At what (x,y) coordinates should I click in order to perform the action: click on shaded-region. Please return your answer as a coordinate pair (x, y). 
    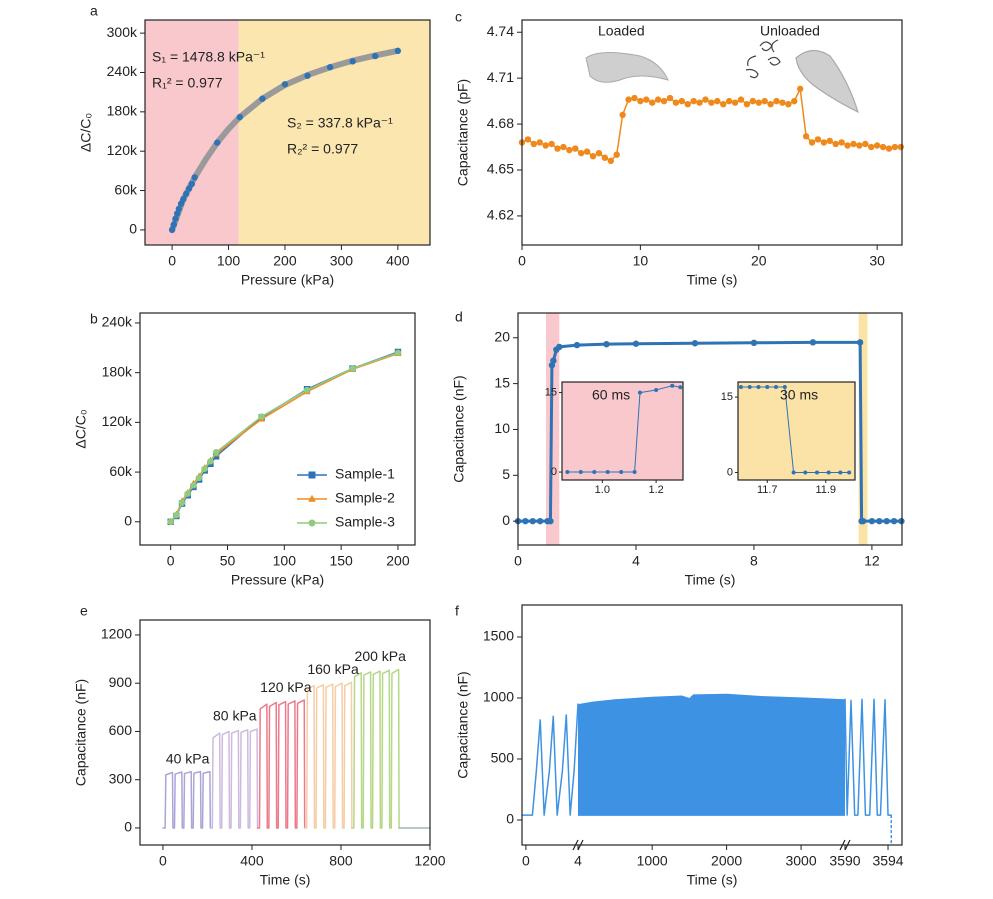
    Looking at the image, I should click on (863, 429).